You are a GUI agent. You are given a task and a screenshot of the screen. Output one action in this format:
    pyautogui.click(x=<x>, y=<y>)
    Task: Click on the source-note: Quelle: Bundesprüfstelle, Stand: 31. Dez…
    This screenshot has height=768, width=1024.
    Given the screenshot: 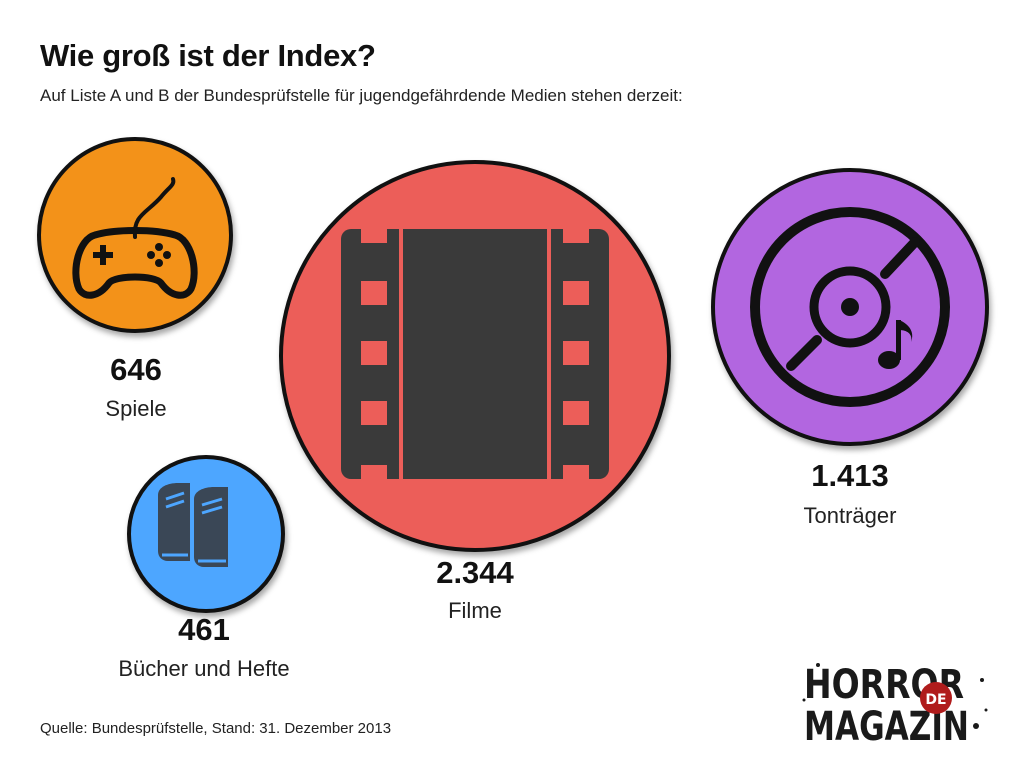 What is the action you would take?
    pyautogui.click(x=216, y=728)
    